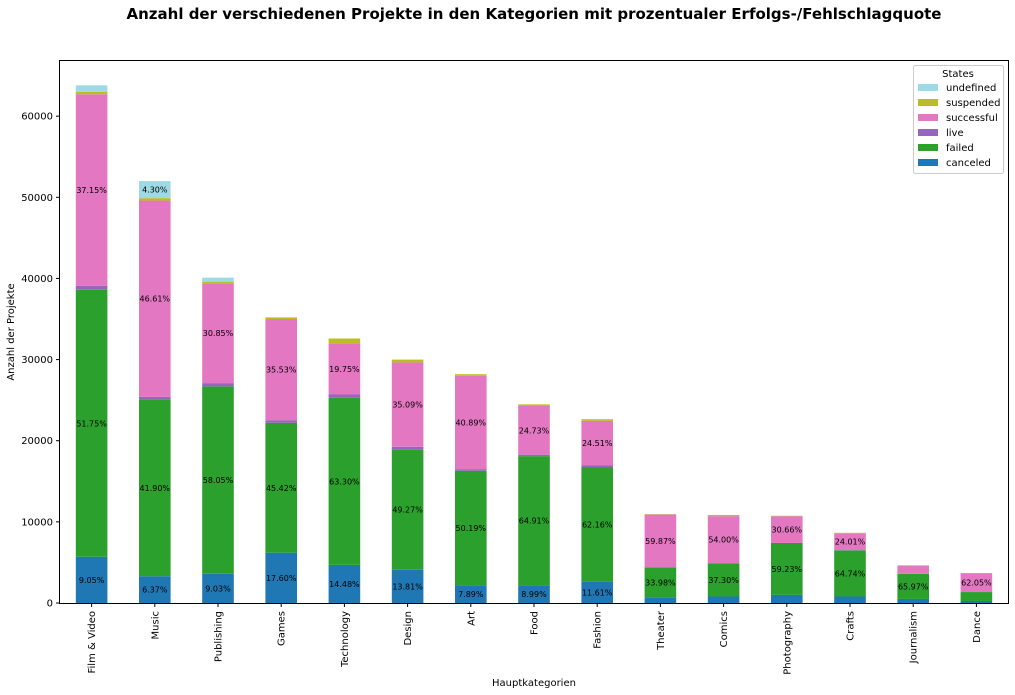 The width and height of the screenshot is (1015, 695). I want to click on y-tick-label-40000: 40000, so click(37, 279).